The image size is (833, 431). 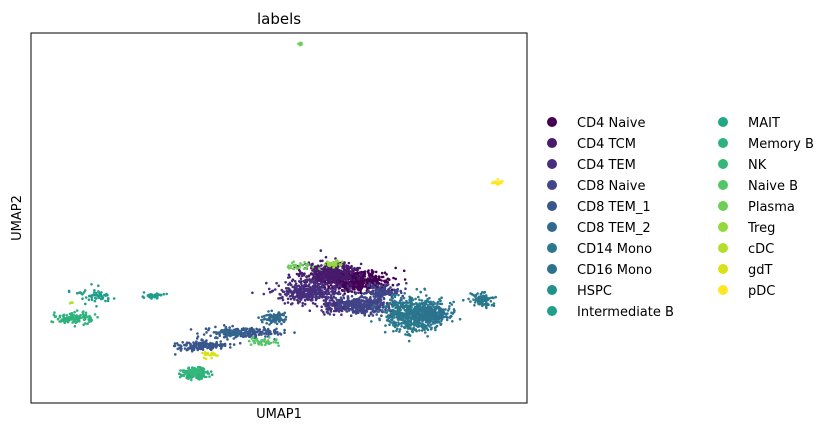 What do you see at coordinates (17, 218) in the screenshot?
I see `y-axis-label: UMAP2` at bounding box center [17, 218].